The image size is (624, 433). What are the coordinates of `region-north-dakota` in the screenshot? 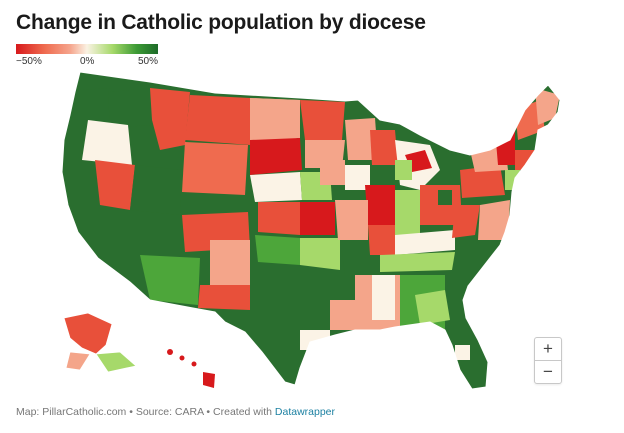 It's located at (275, 119).